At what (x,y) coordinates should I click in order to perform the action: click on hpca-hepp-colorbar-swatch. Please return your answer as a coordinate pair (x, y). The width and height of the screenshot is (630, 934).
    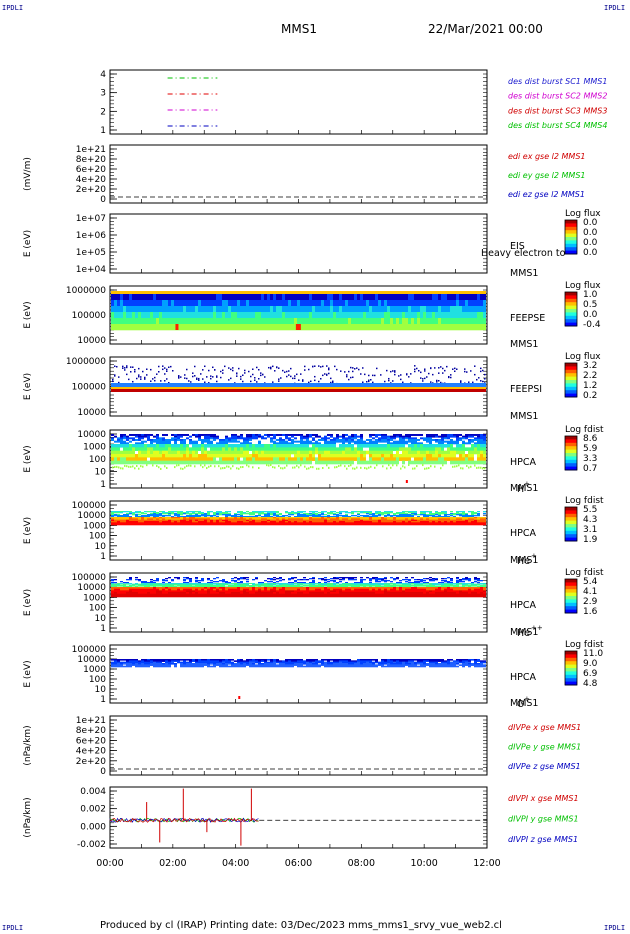
    Looking at the image, I should click on (571, 594).